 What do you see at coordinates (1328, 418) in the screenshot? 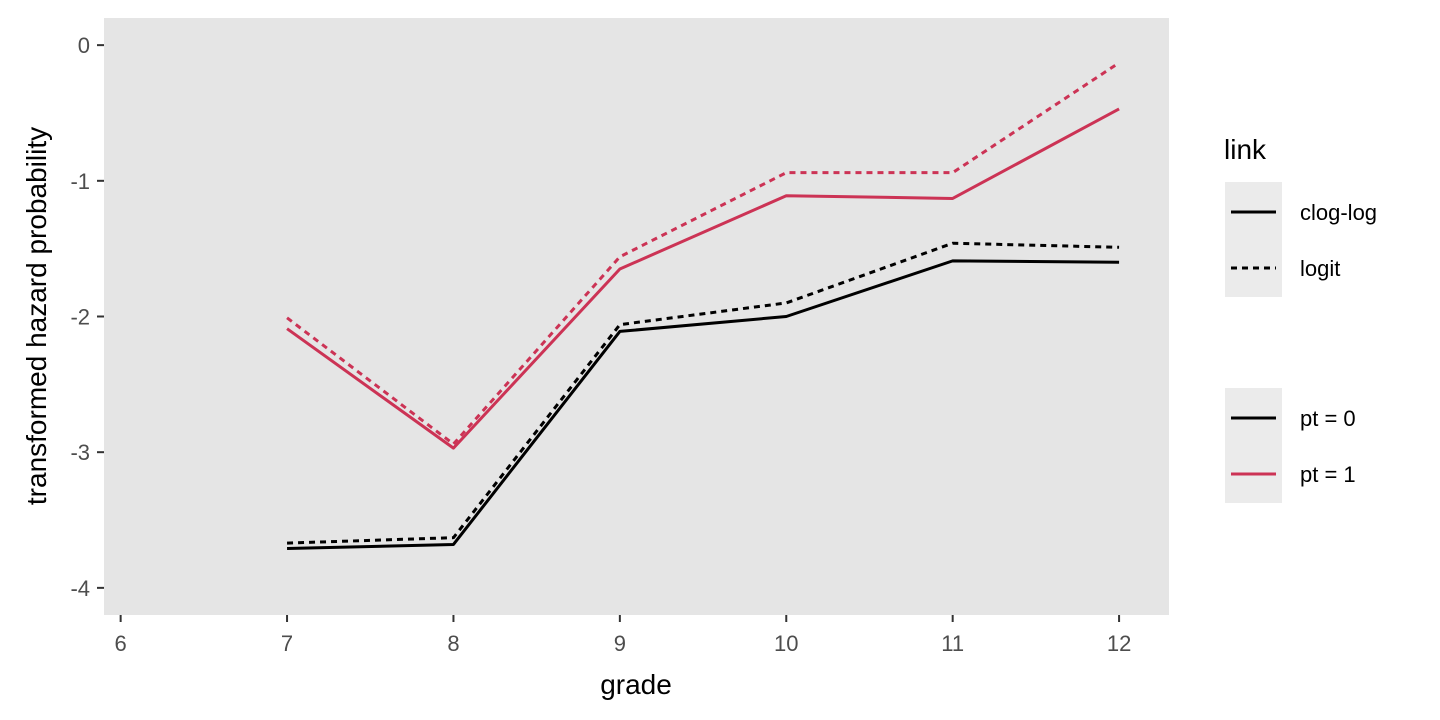
I see `legend-label-pt-0: pt = 0` at bounding box center [1328, 418].